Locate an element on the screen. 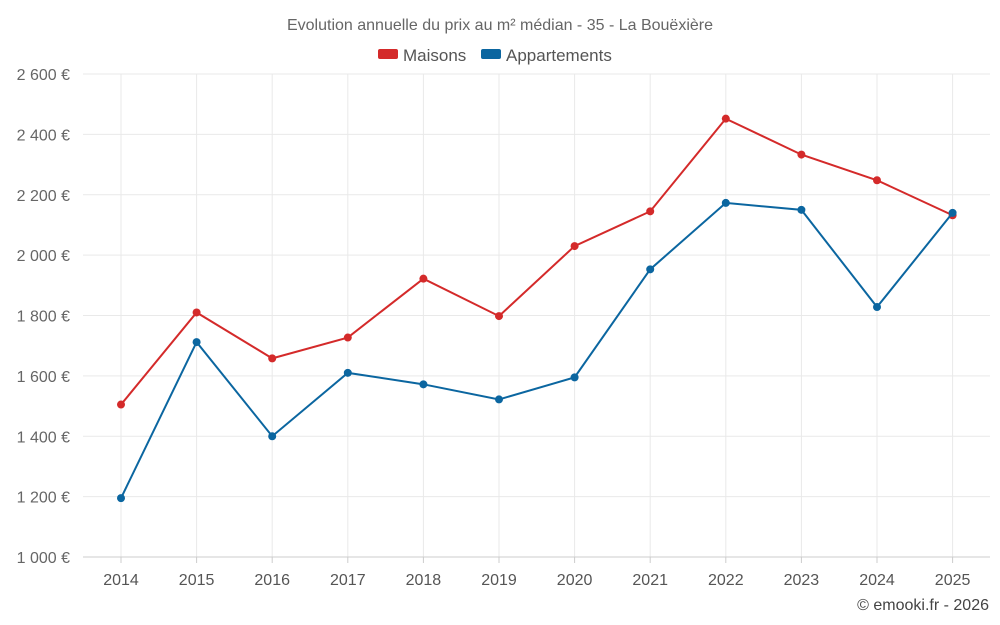 The image size is (1000, 625). x-tick-label: 2020 is located at coordinates (575, 580).